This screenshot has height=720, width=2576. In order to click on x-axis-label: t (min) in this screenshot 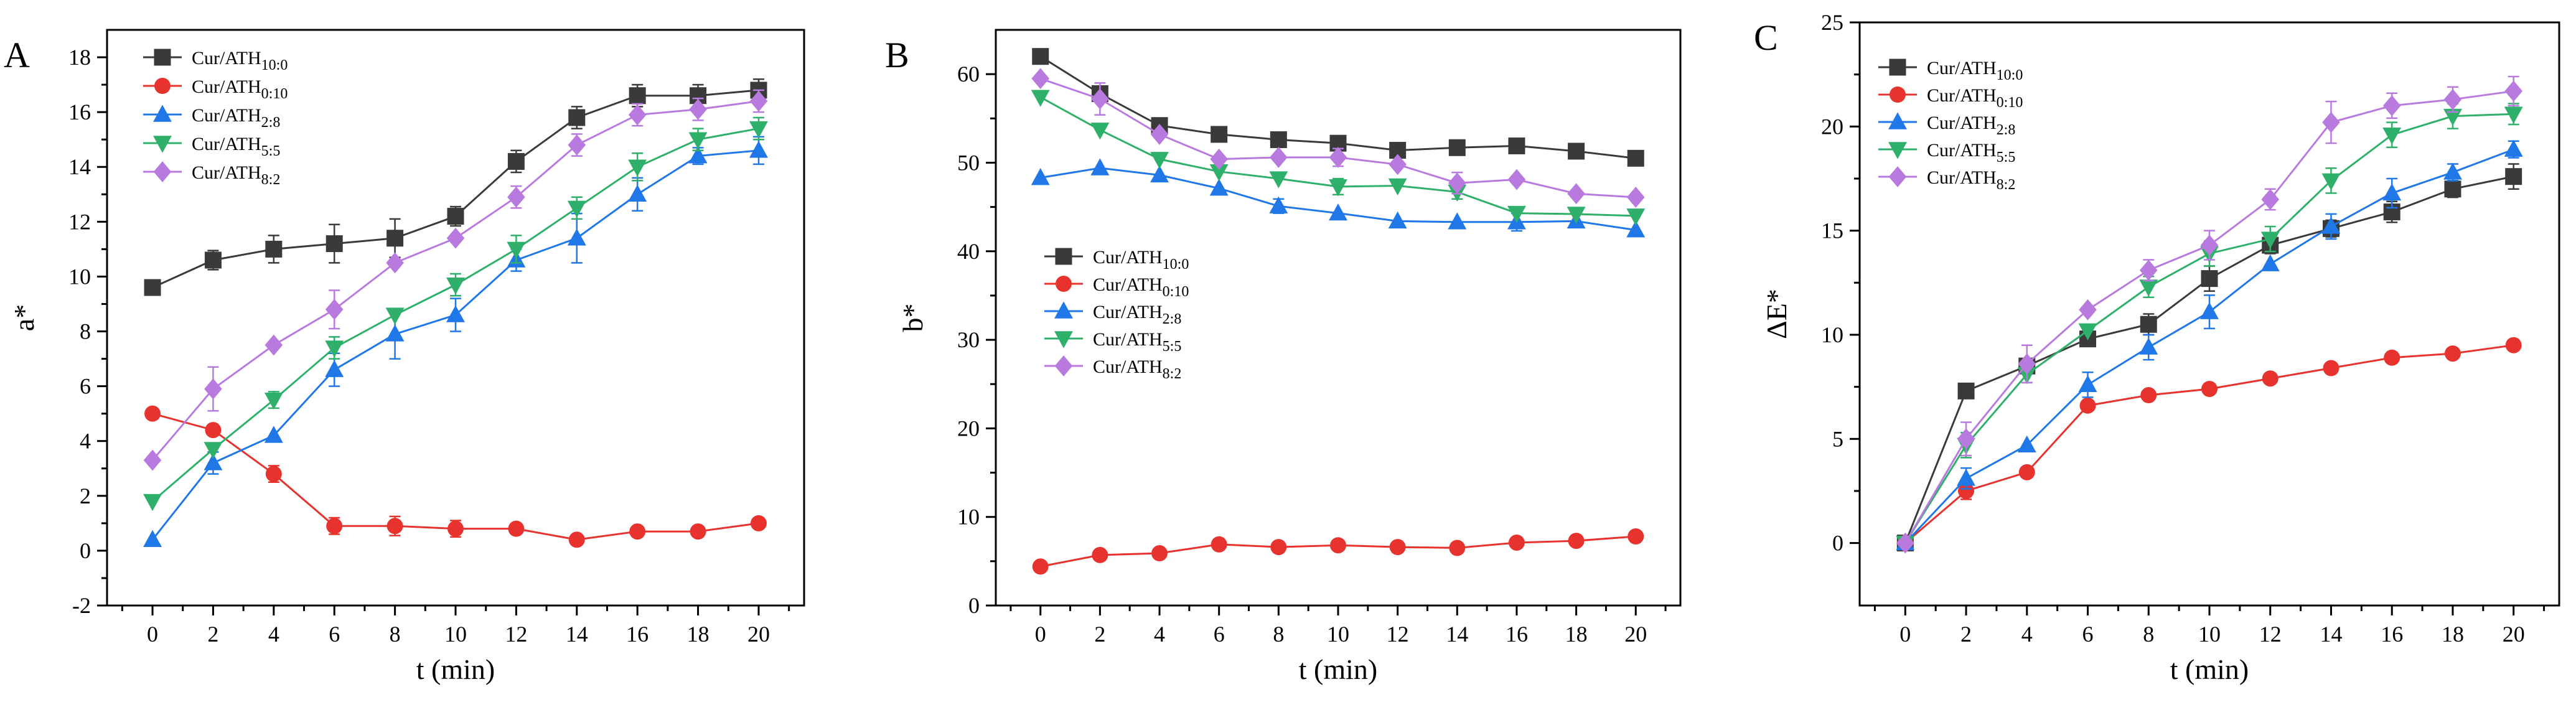, I will do `click(1338, 669)`.